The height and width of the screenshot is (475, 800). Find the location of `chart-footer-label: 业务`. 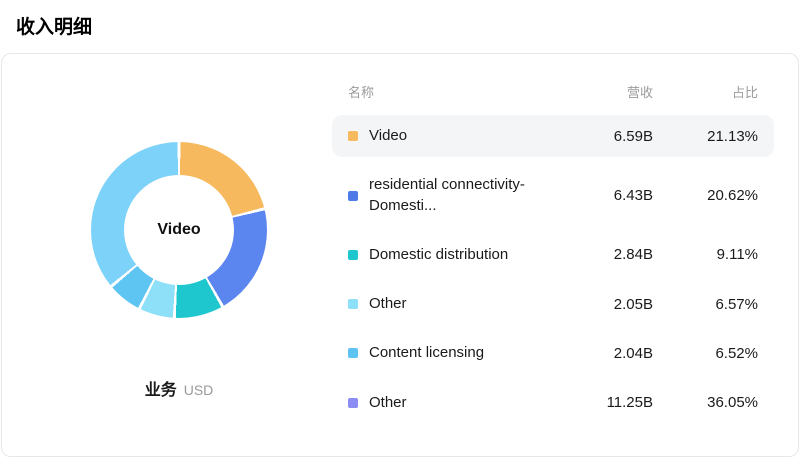

chart-footer-label: 业务 is located at coordinates (160, 390).